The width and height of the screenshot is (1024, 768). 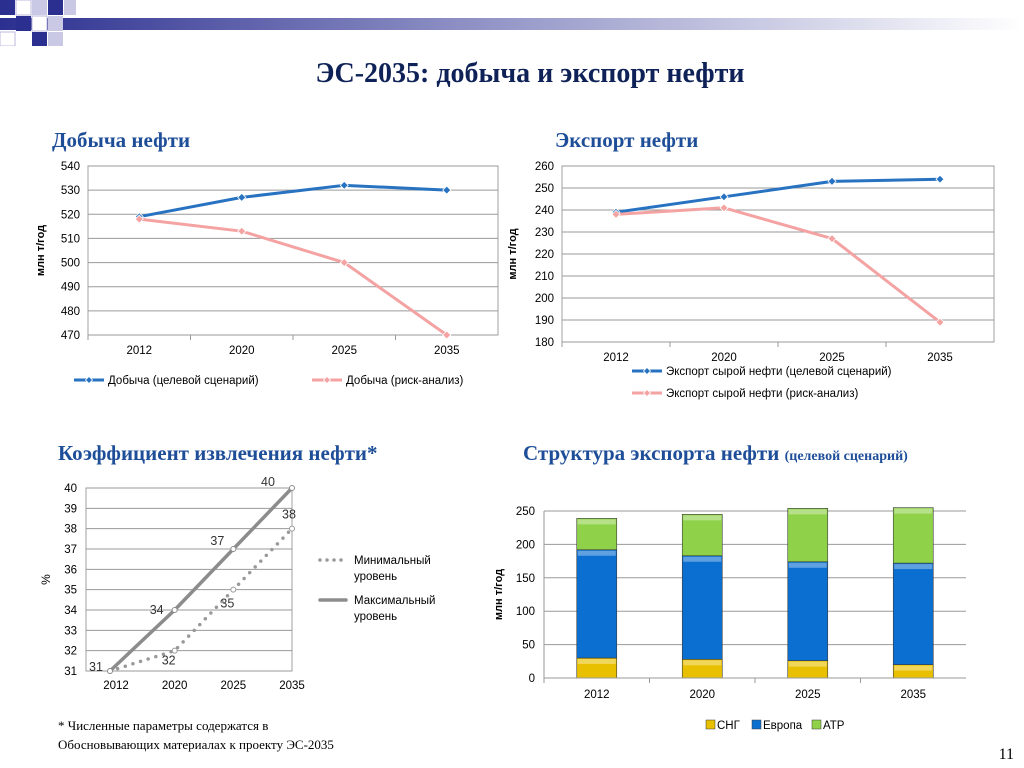 I want to click on y-tick-label: 230, so click(x=544, y=233).